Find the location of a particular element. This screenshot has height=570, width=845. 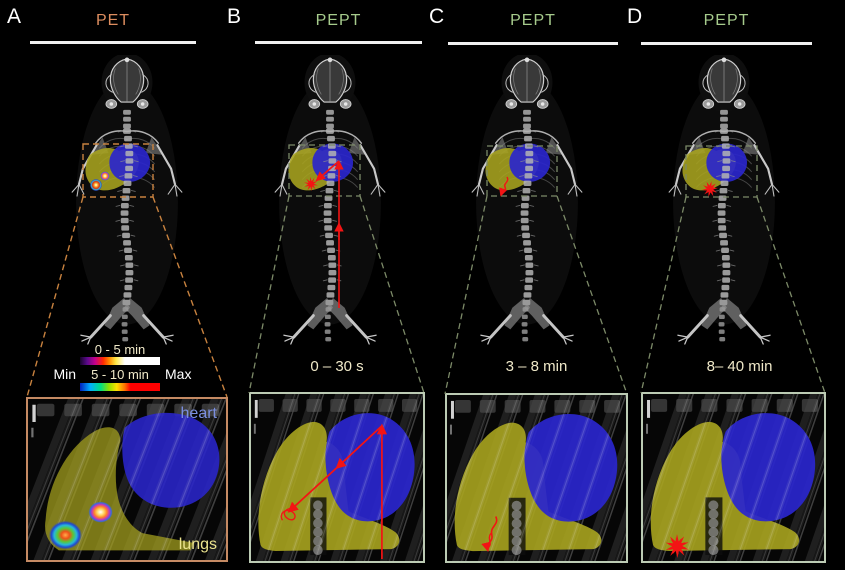

colorbar-0-5min is located at coordinates (120, 361).